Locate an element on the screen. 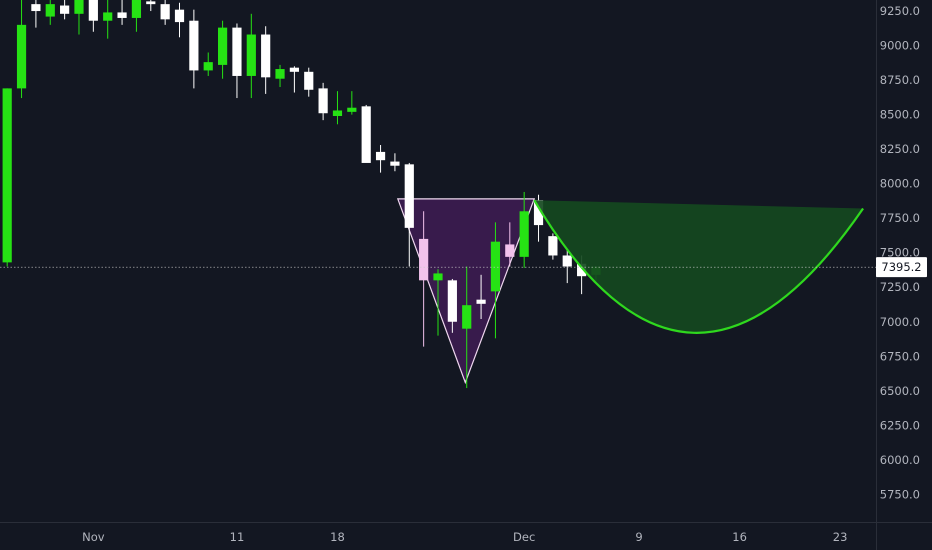  time-tick-label: 23 is located at coordinates (840, 537).